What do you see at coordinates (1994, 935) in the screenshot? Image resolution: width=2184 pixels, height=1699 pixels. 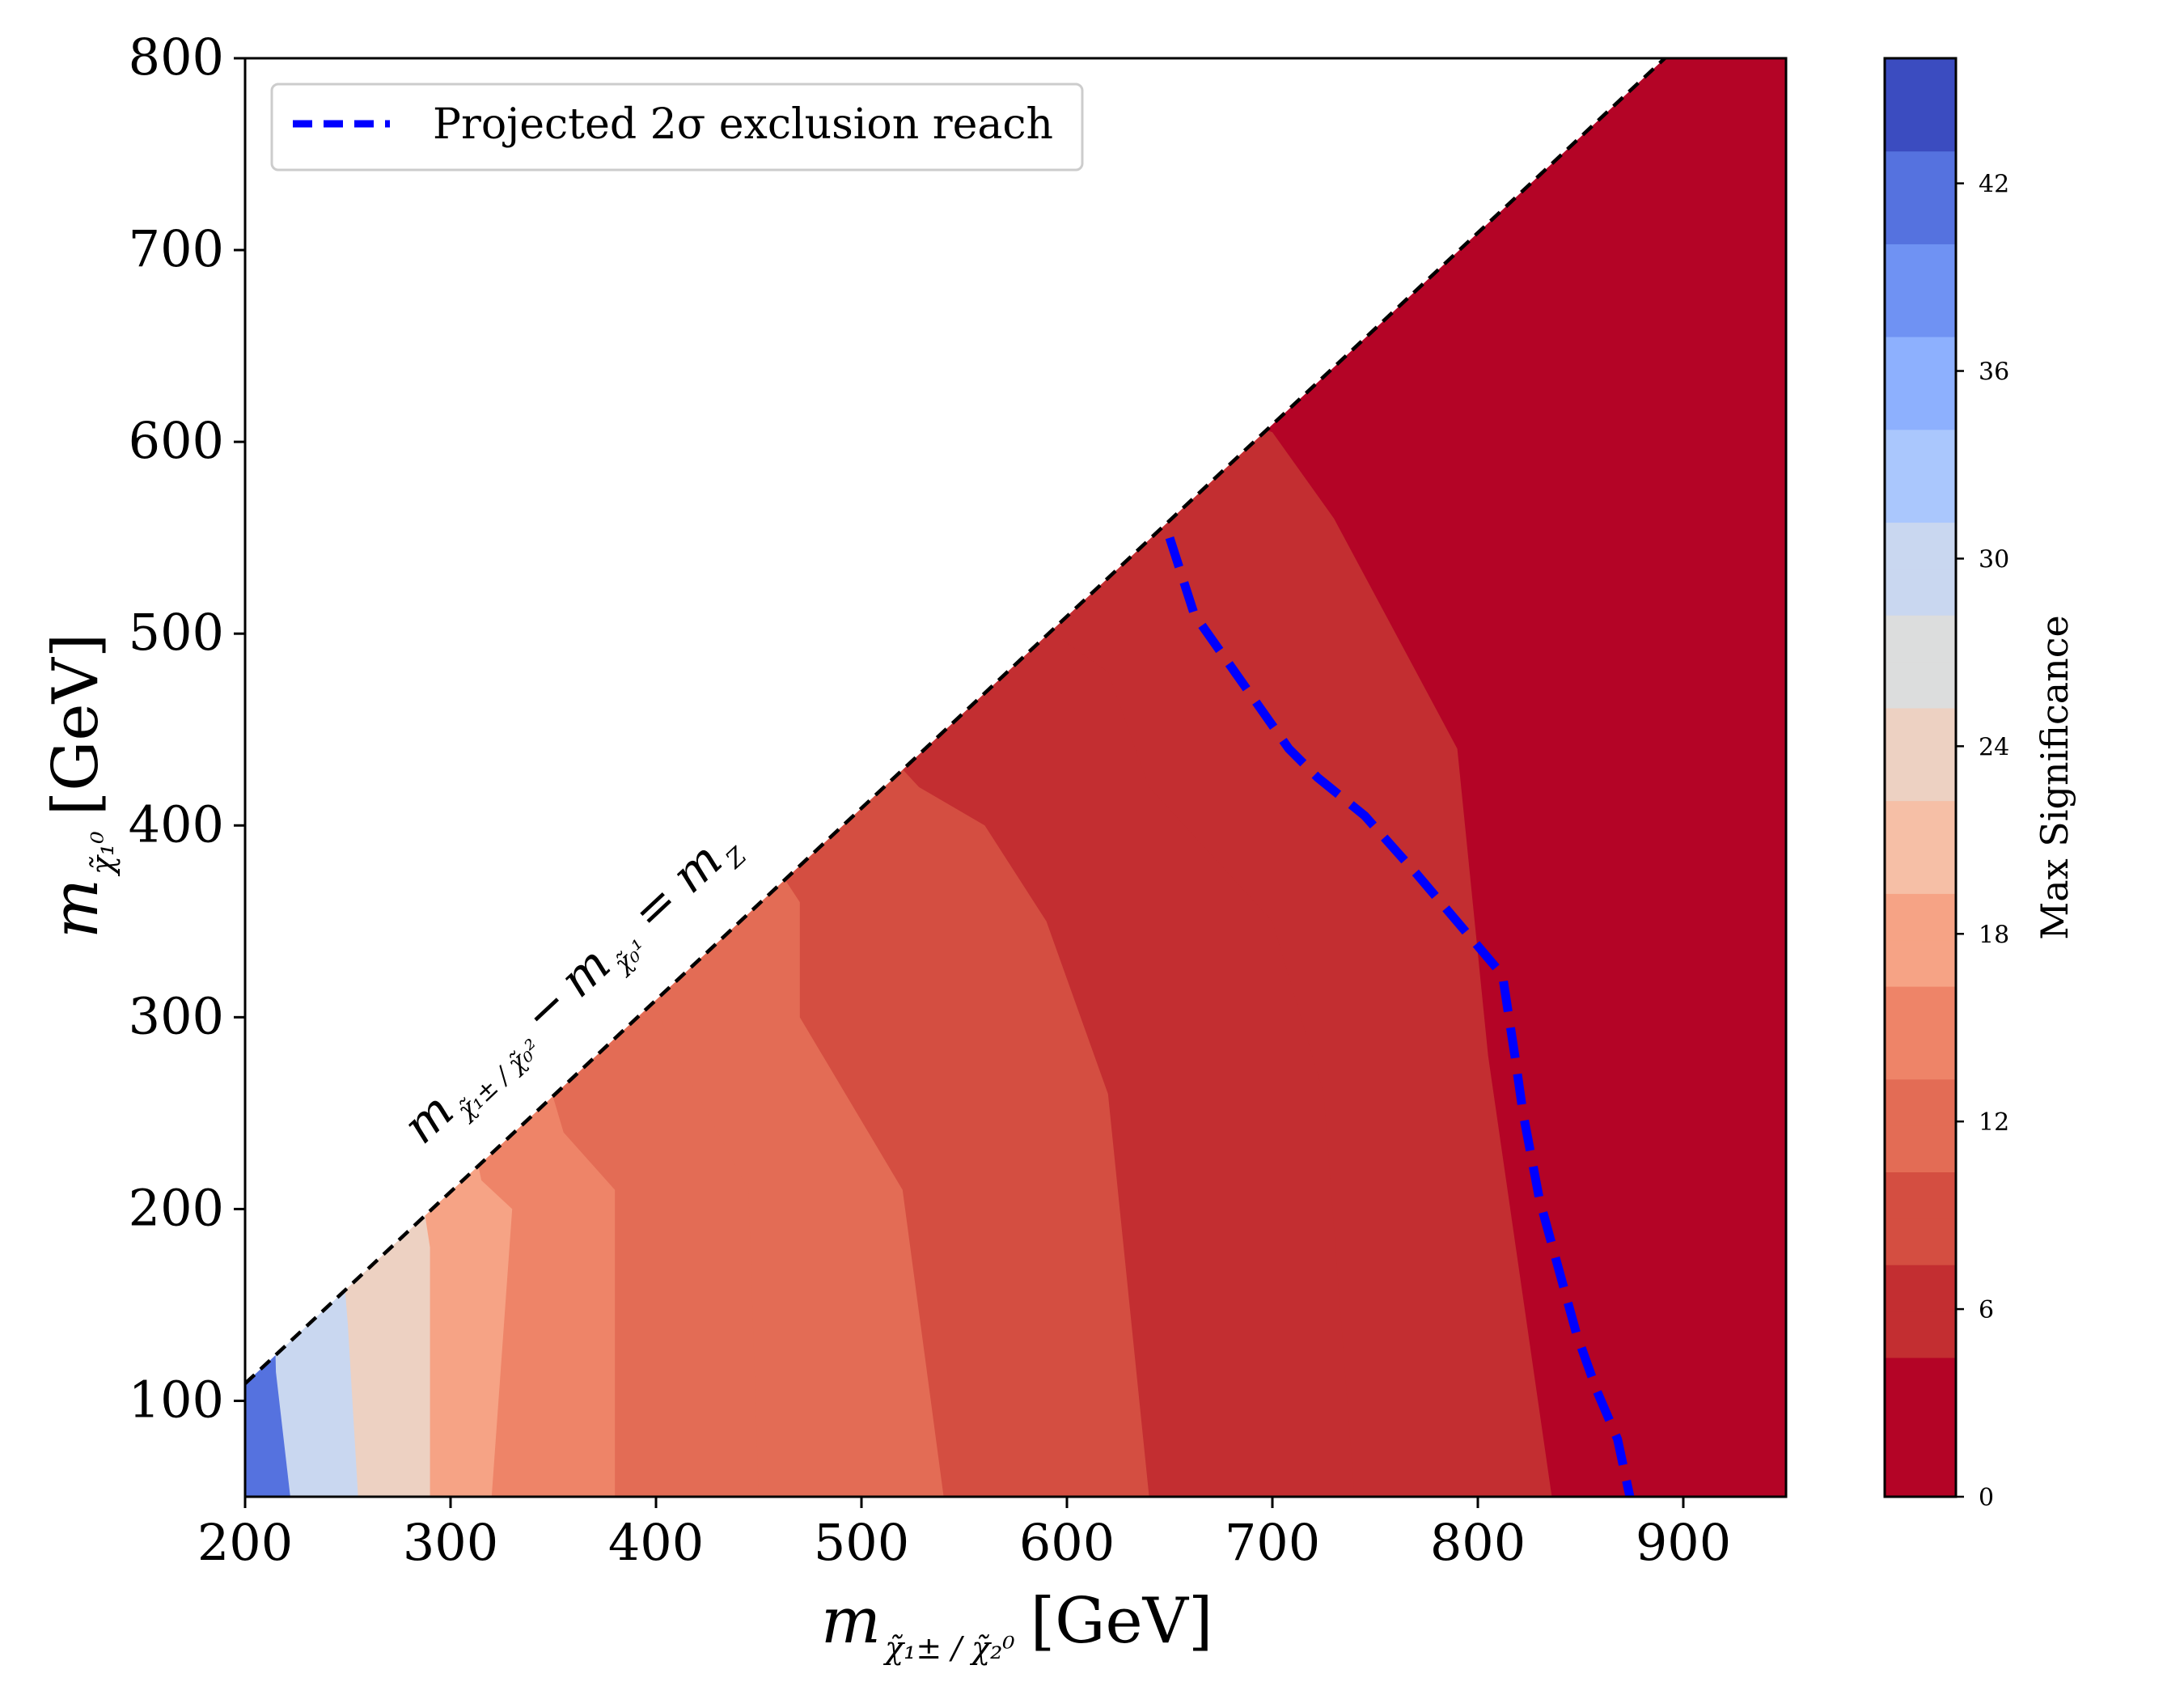 I see `colorbar-tick-label: 18` at bounding box center [1994, 935].